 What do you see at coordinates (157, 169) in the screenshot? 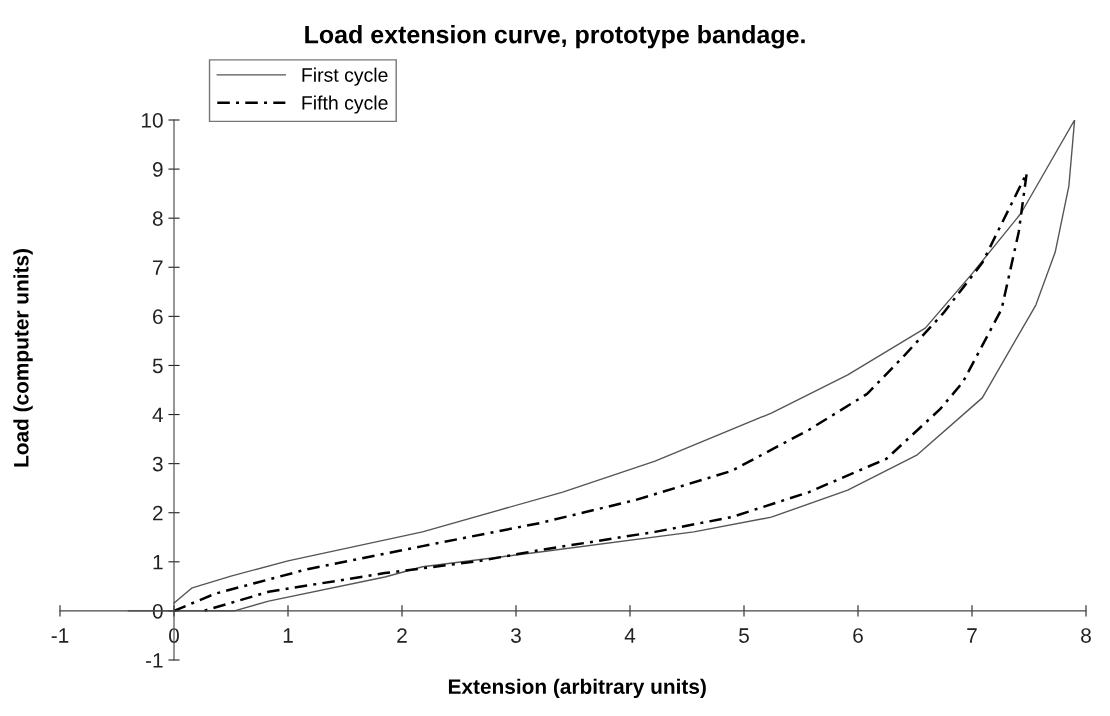
I see `y-tick-label: 9` at bounding box center [157, 169].